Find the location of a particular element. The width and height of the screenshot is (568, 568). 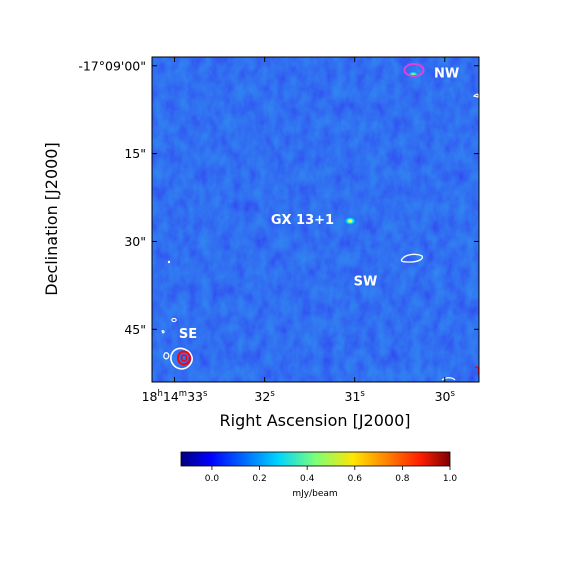

dot-contour is located at coordinates (169, 262).